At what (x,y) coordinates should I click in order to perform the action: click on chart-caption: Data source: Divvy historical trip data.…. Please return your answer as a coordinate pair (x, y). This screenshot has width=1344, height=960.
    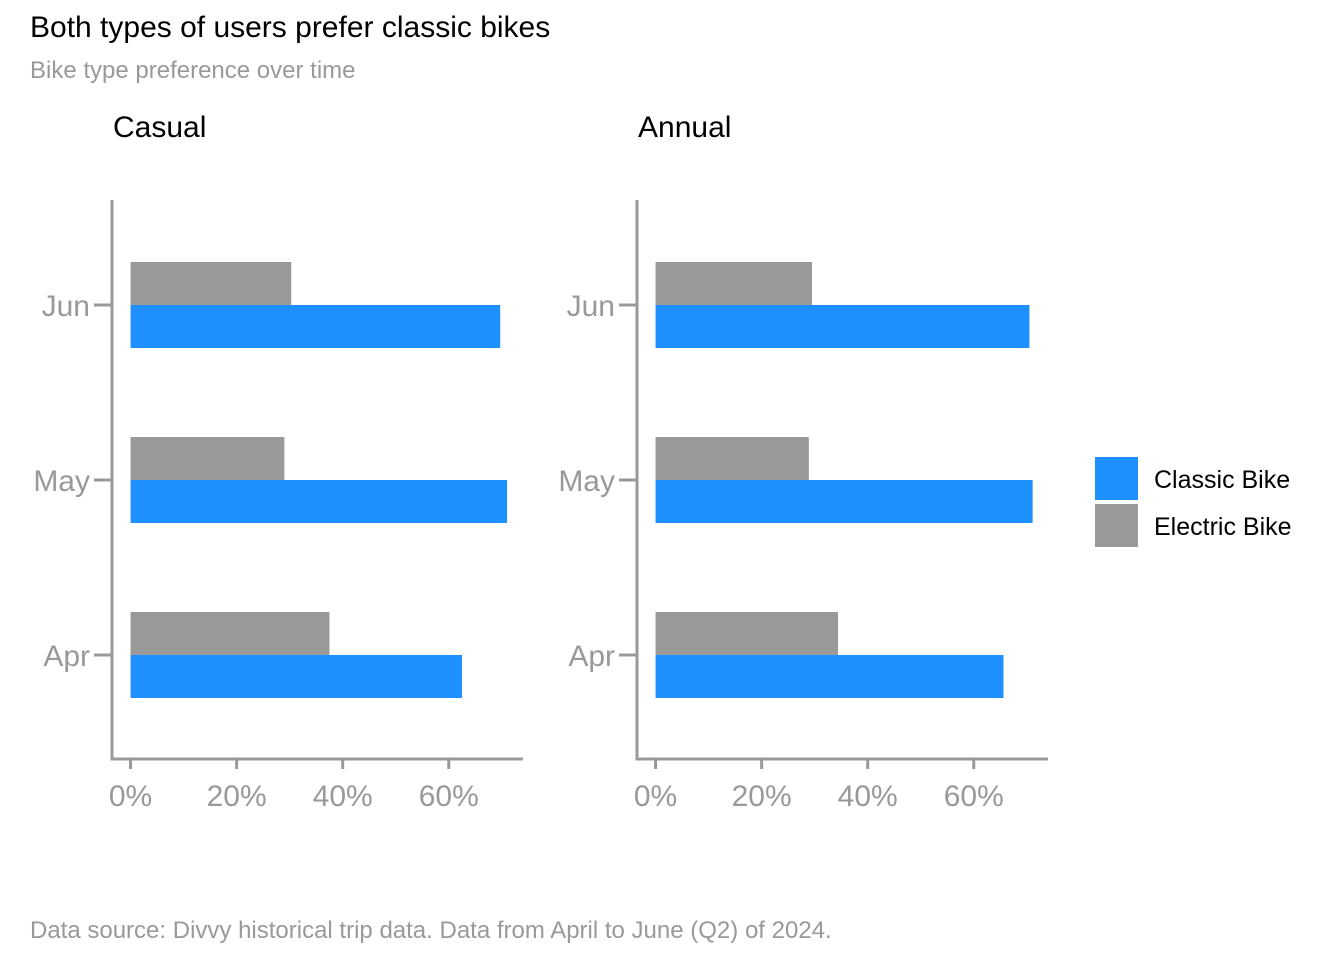
    Looking at the image, I should click on (431, 930).